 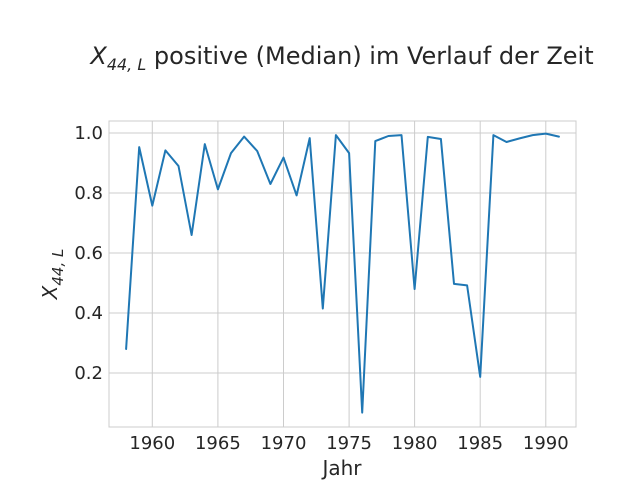 I want to click on x-tick-label: 1975, so click(x=349, y=443).